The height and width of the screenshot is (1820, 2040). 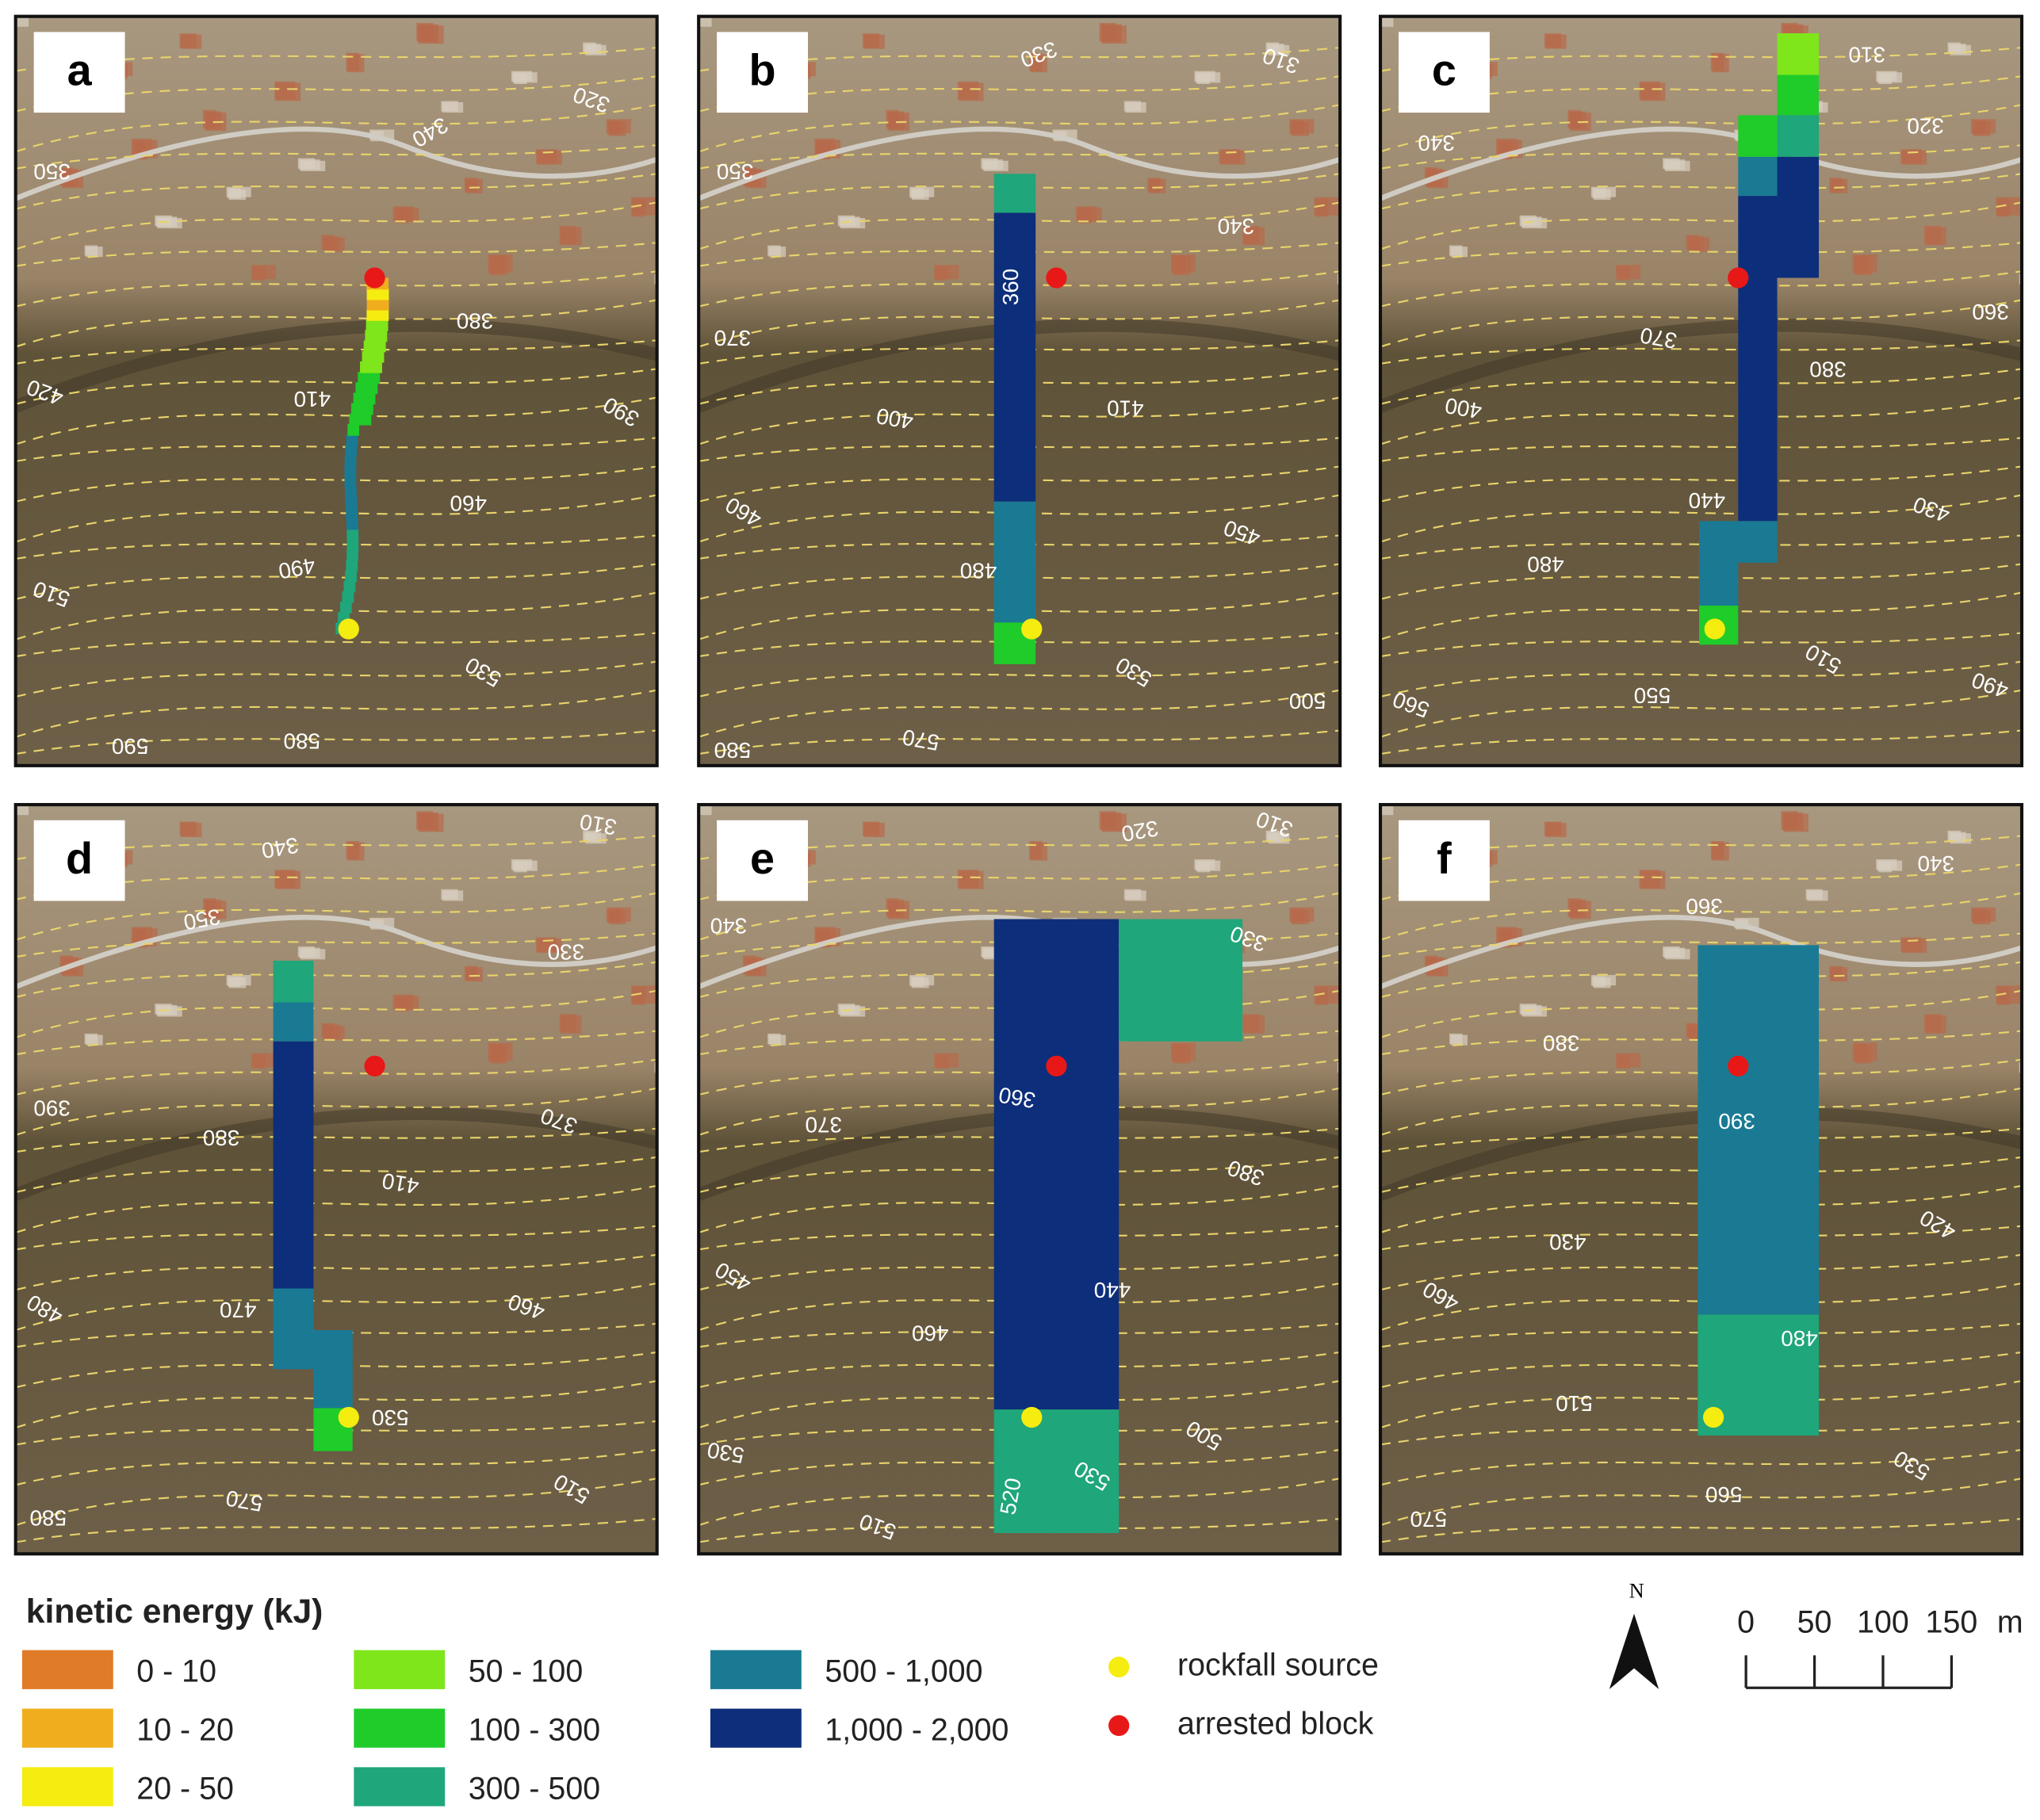 I want to click on contour-label: 330, so click(x=566, y=951).